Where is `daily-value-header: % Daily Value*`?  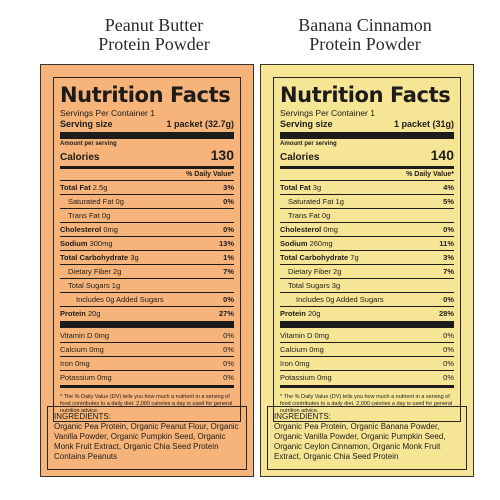
daily-value-header: % Daily Value* is located at coordinates (430, 174).